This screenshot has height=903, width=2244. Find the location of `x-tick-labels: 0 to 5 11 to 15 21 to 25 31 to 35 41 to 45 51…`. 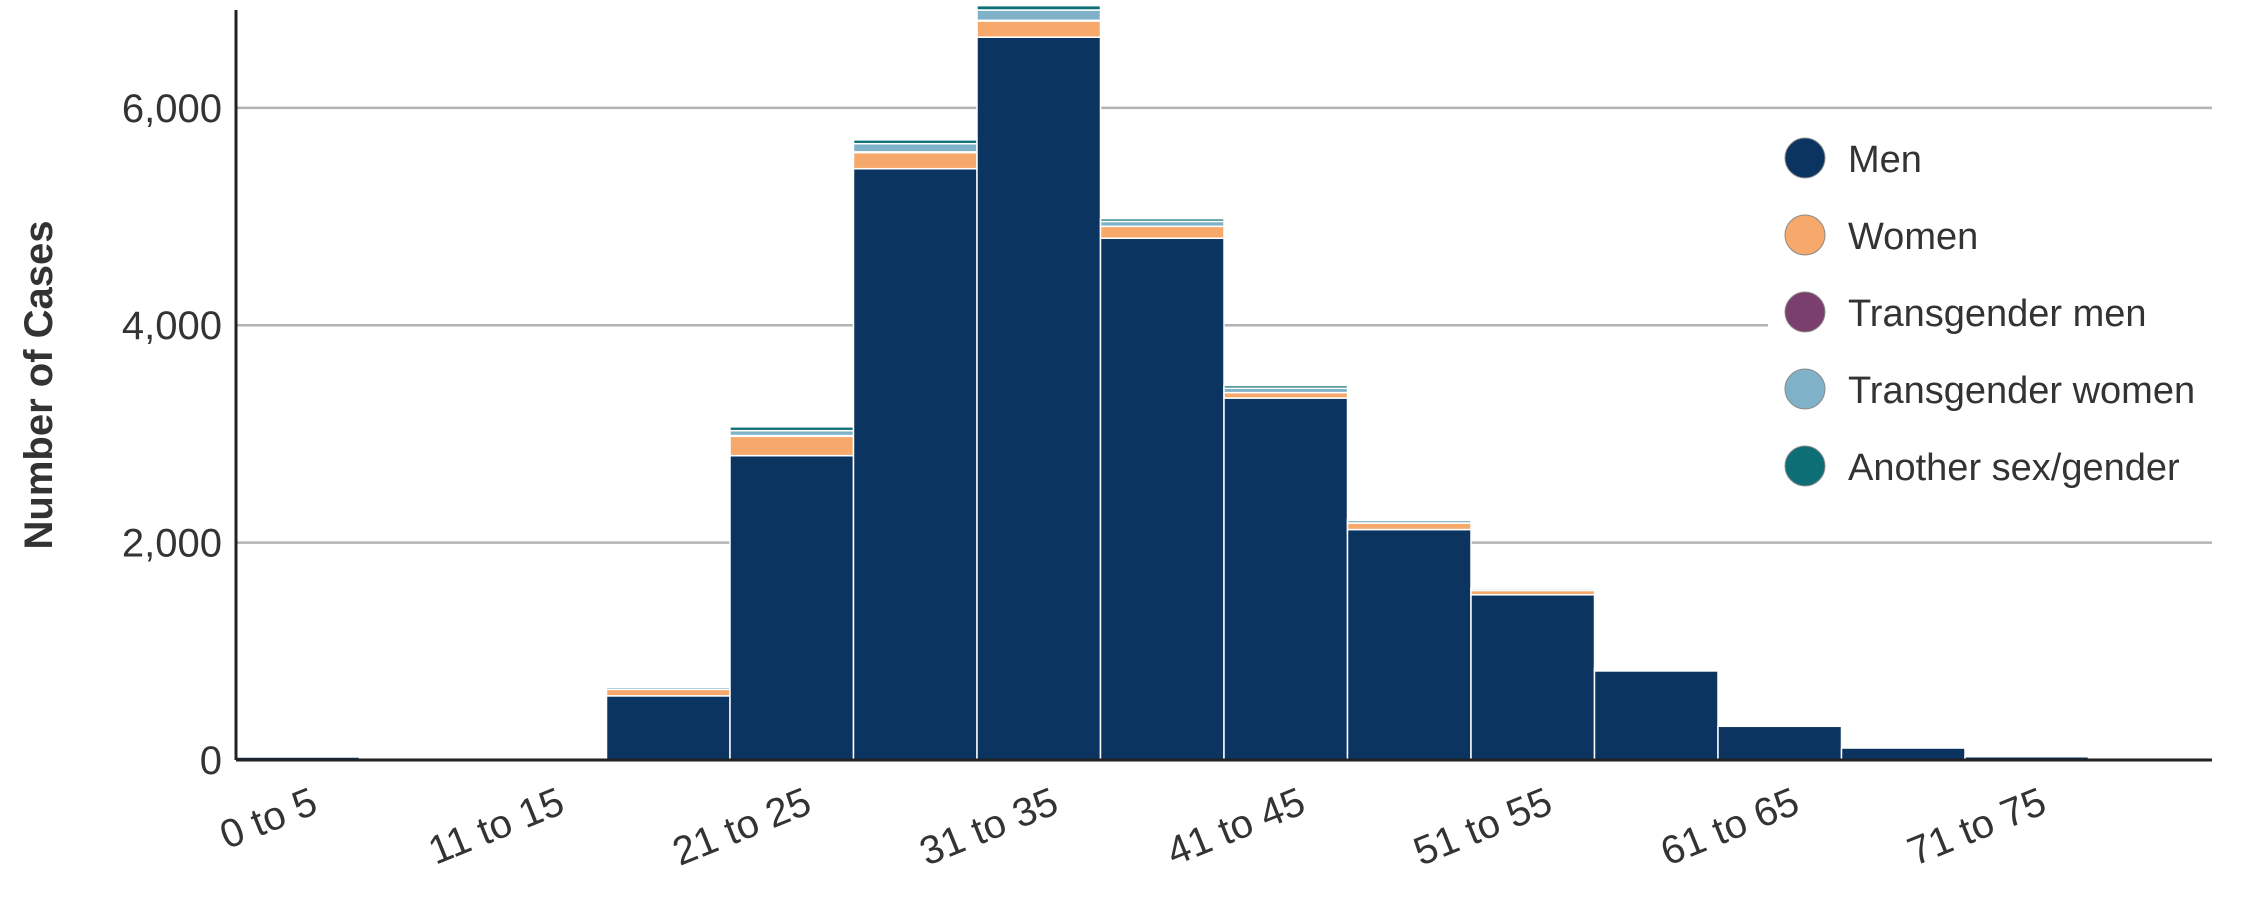

x-tick-labels: 0 to 5 11 to 15 21 to 25 31 to 35 41 to 45 51… is located at coordinates (1133, 827).